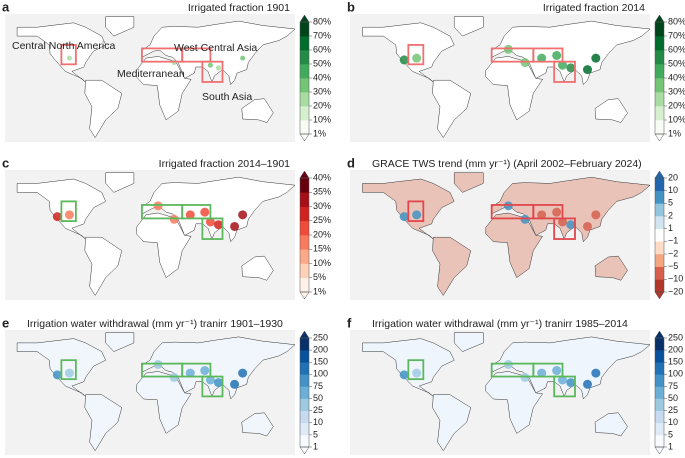  Describe the element at coordinates (673, 241) in the screenshot. I see `colorbar-label: −1` at that location.